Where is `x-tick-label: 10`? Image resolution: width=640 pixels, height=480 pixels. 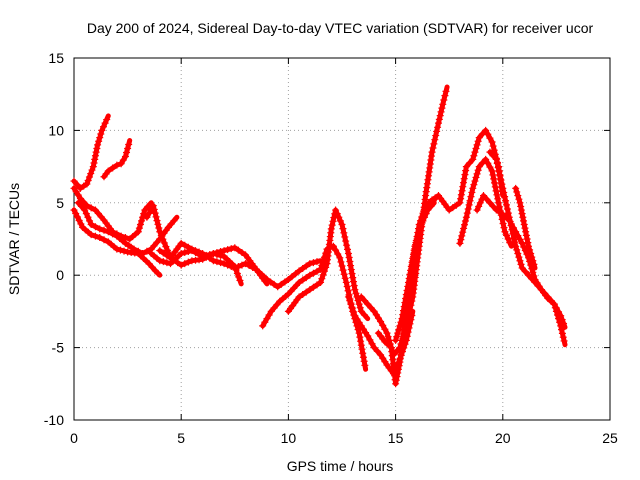 x-tick-label: 10 is located at coordinates (289, 438).